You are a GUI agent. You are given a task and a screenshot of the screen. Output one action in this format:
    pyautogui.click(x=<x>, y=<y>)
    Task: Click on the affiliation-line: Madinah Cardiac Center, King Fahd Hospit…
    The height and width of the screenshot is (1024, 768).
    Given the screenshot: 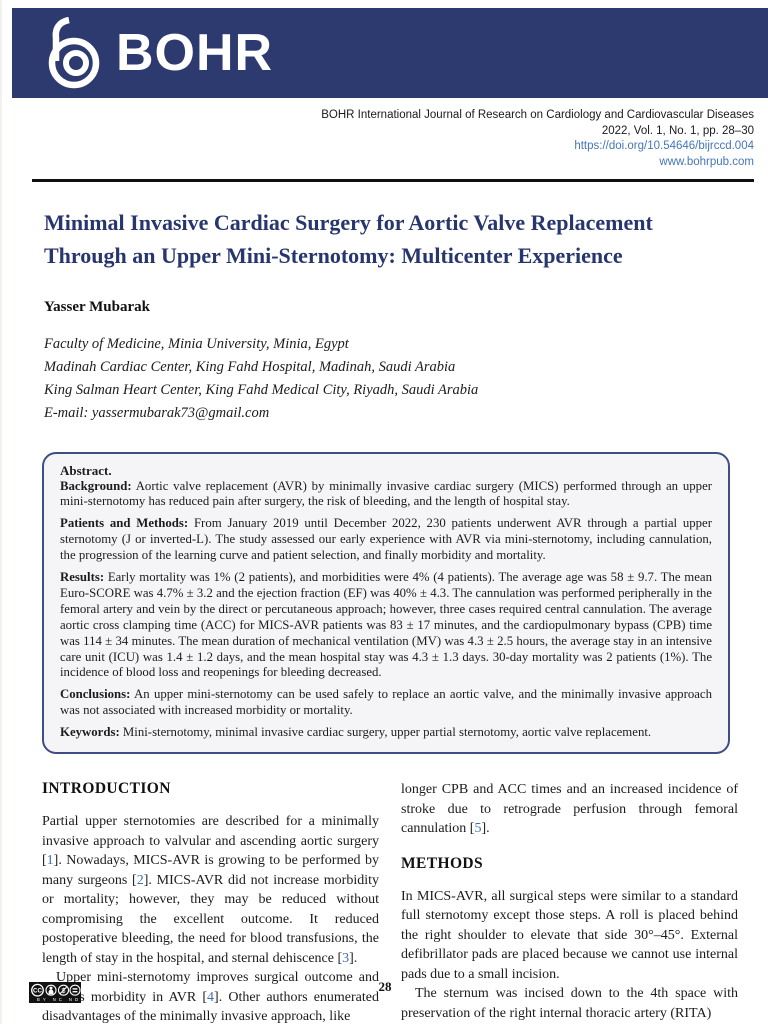 What is the action you would take?
    pyautogui.click(x=250, y=366)
    